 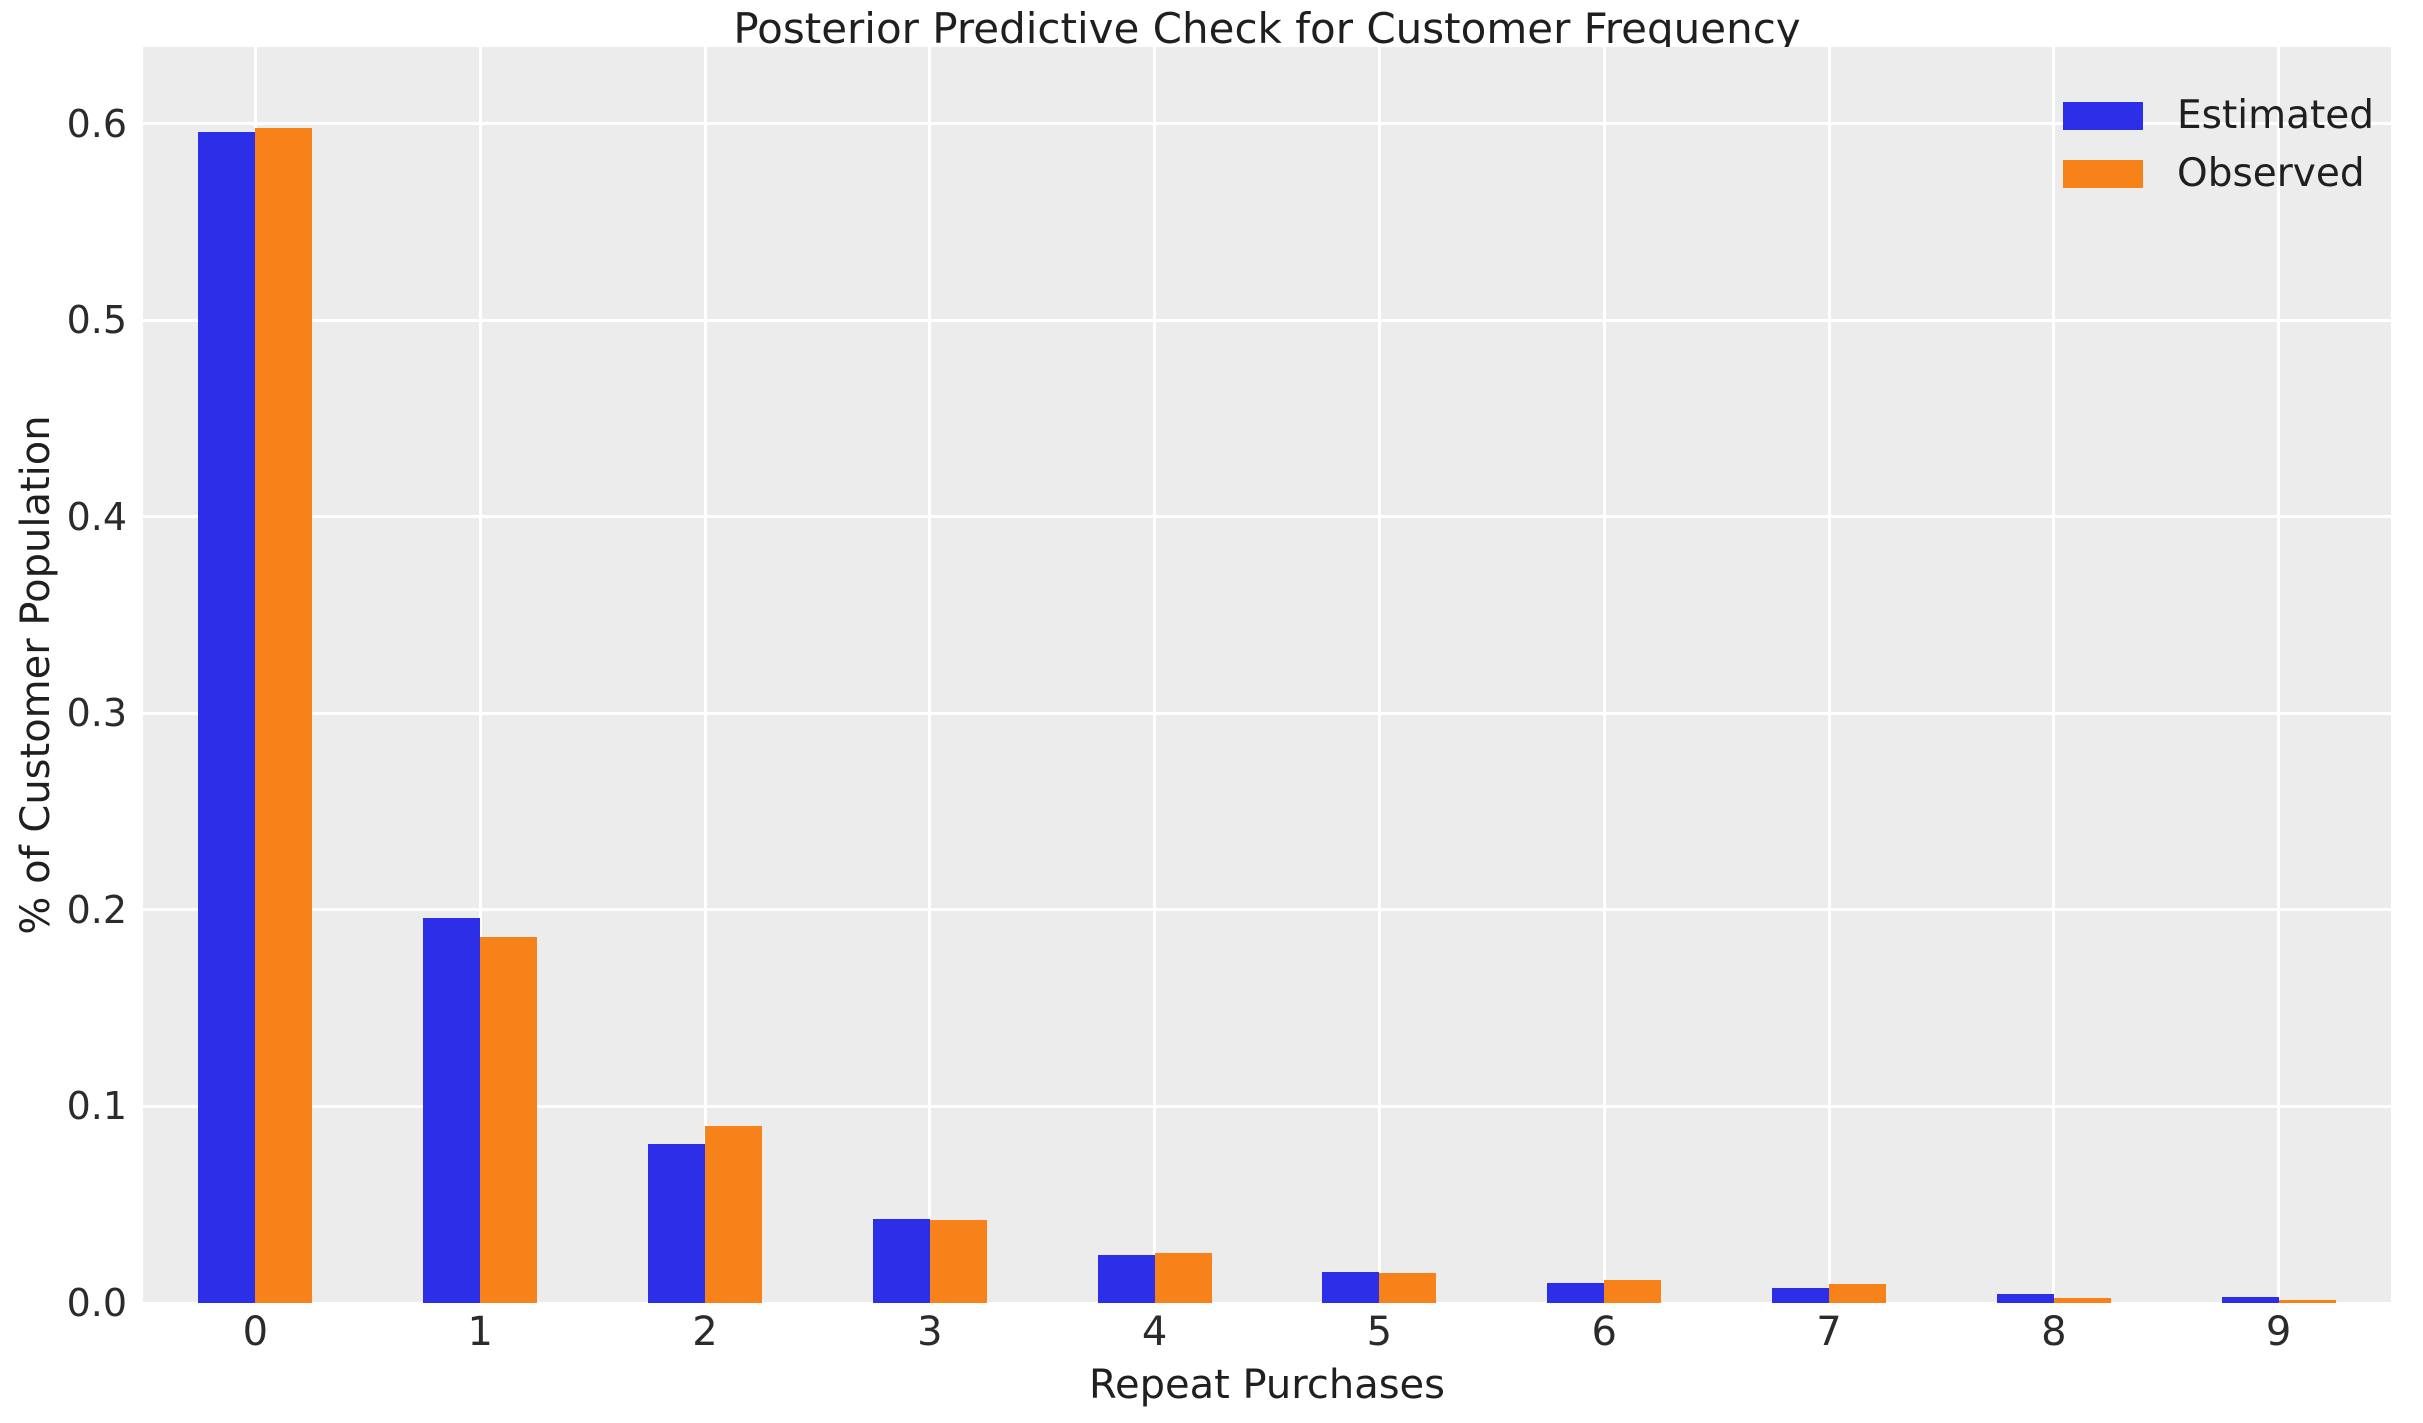 What do you see at coordinates (96, 123) in the screenshot?
I see `y-tick-label: 0.6` at bounding box center [96, 123].